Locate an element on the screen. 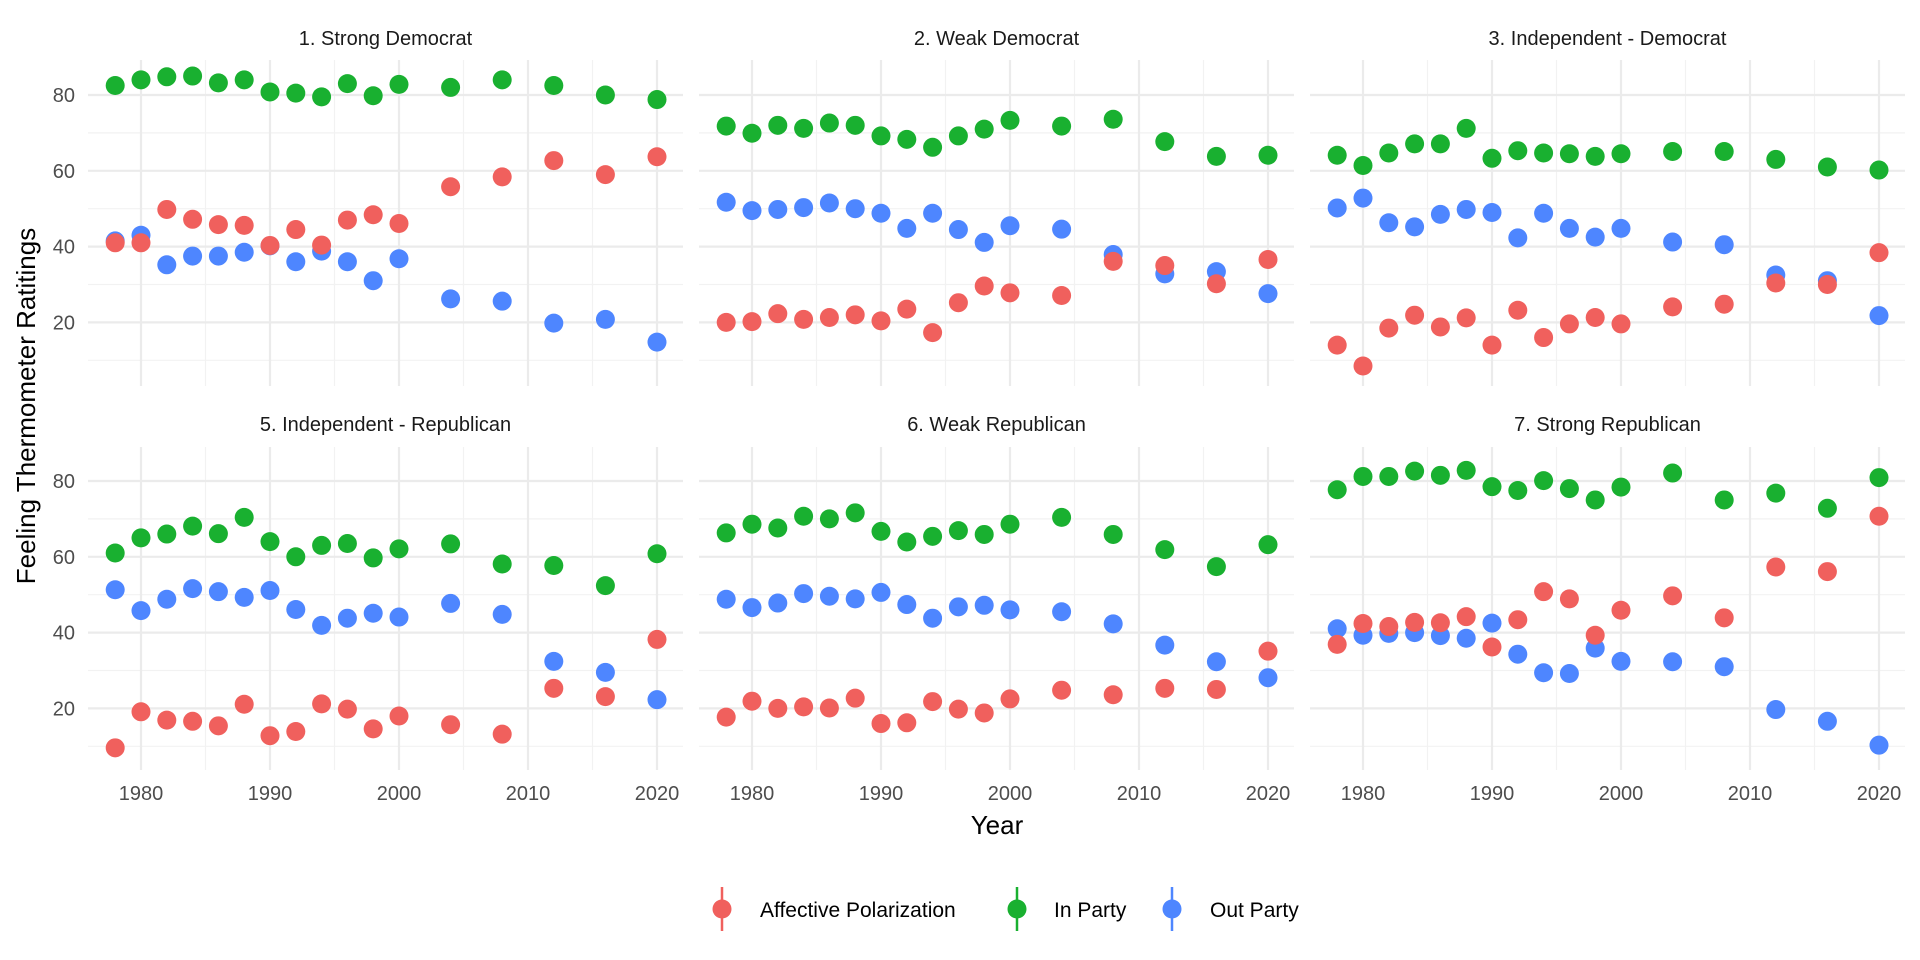 This screenshot has width=1920, height=960. panel-title: 7. Strong Republican is located at coordinates (1607, 425).